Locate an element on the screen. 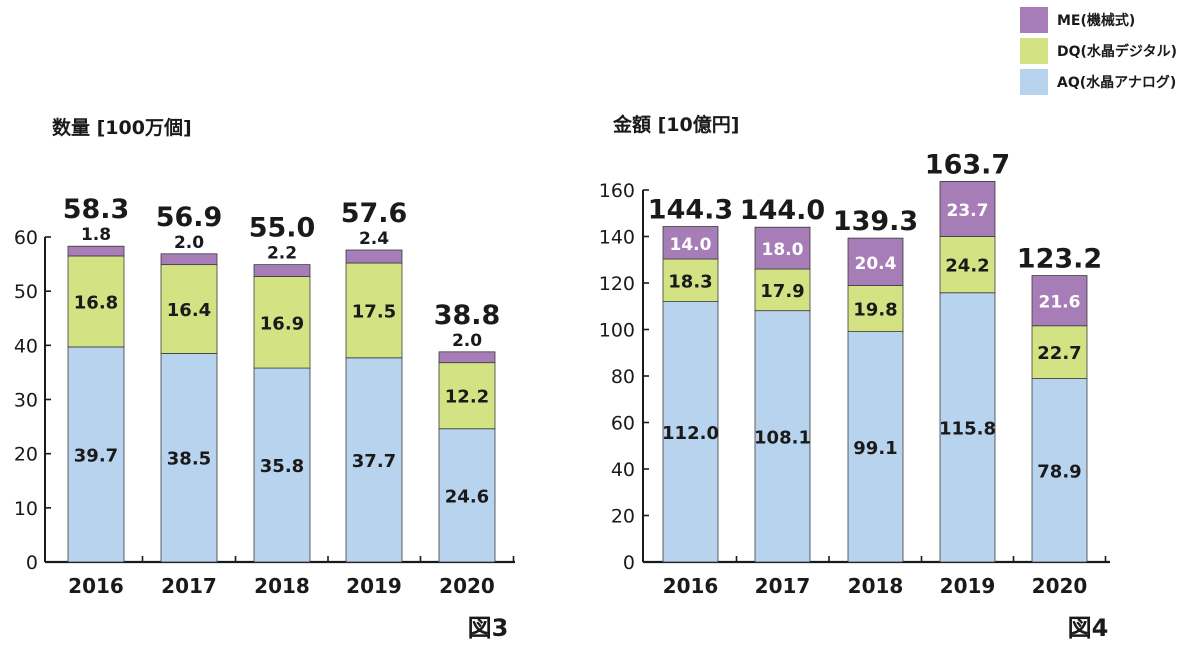  figure-label: 図3 is located at coordinates (488, 628).